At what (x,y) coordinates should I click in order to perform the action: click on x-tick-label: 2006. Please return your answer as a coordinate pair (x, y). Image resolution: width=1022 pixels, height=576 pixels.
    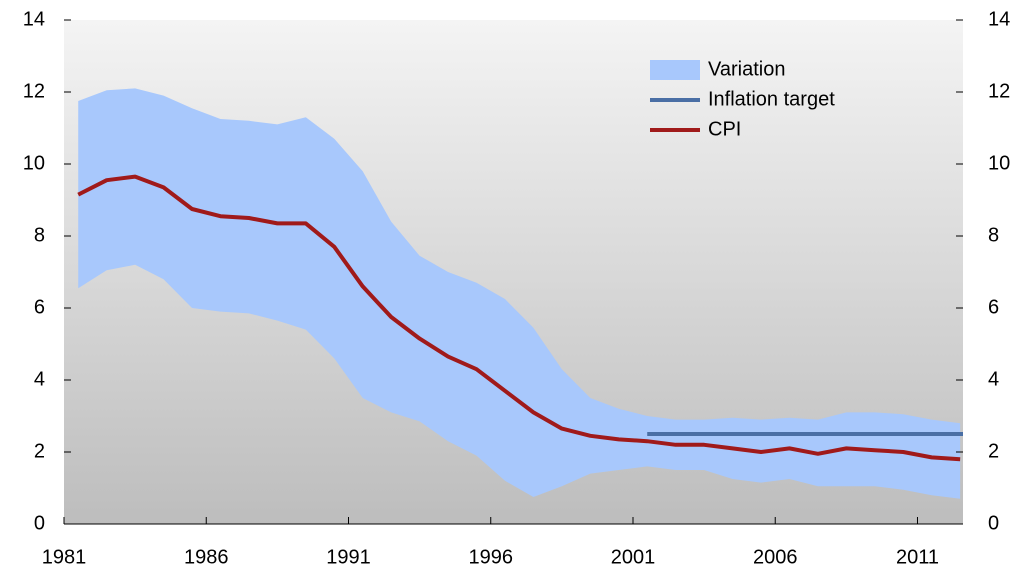
    Looking at the image, I should click on (775, 557).